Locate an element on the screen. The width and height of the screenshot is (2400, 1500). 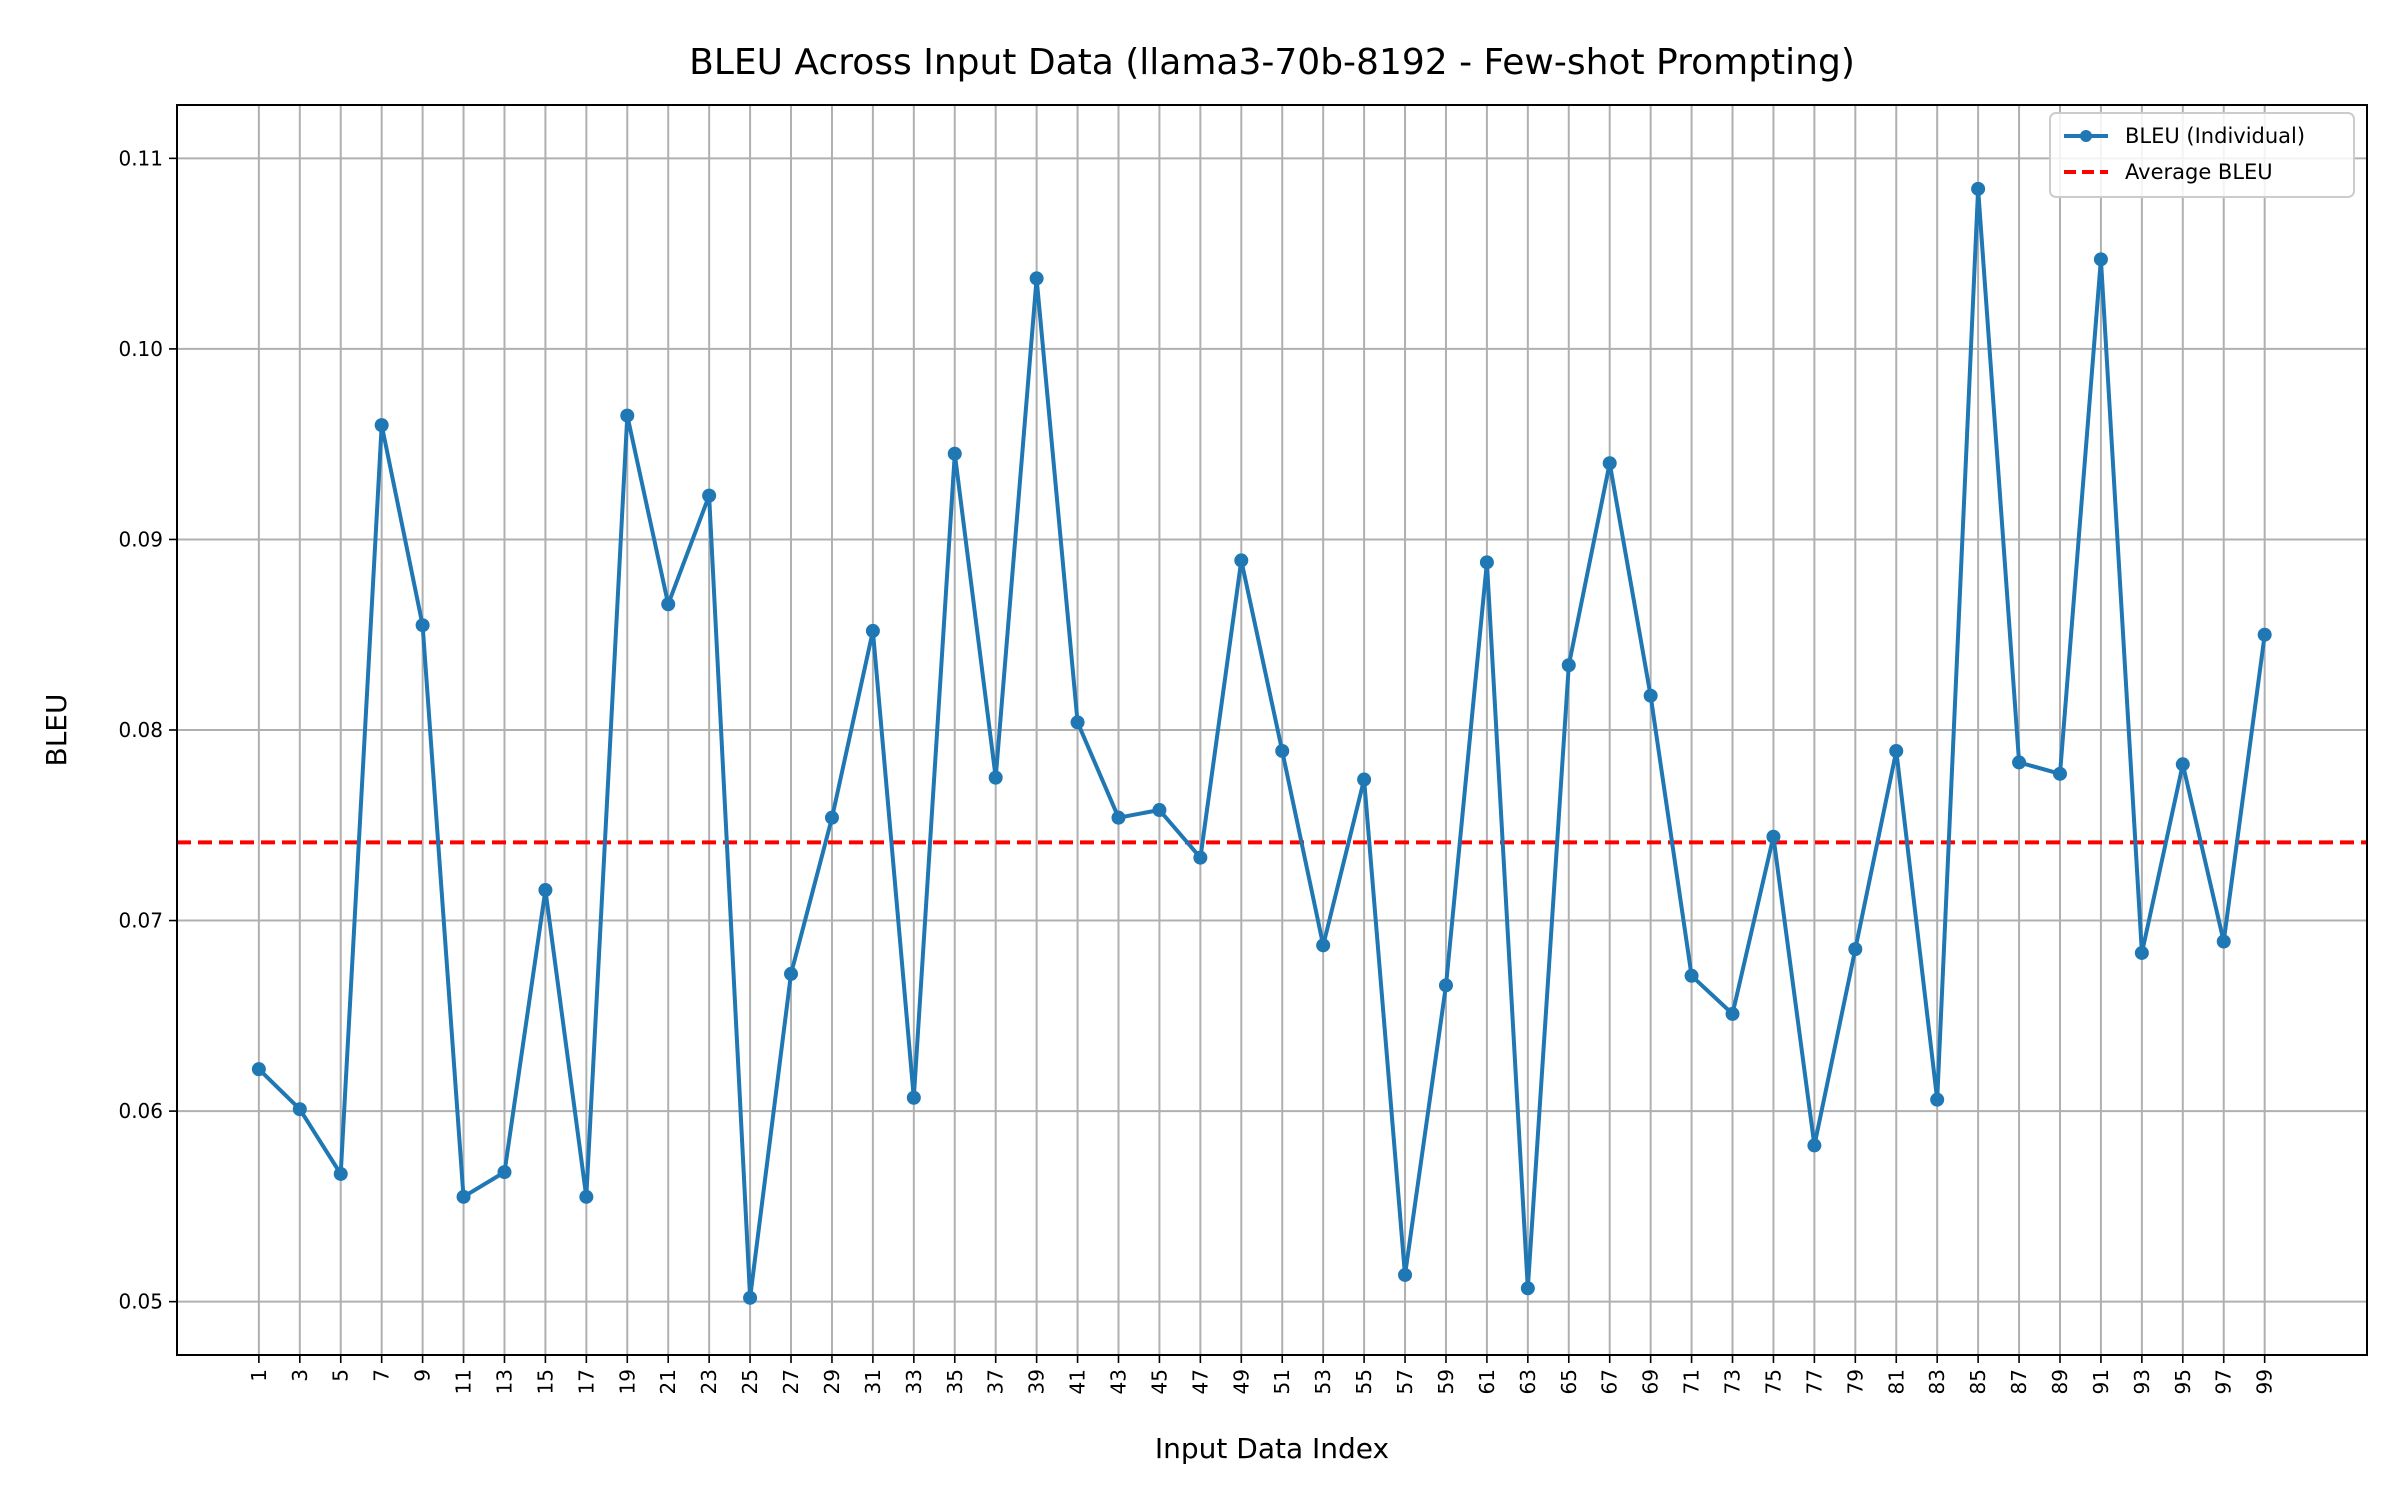
x-tick-label: 77 is located at coordinates (1814, 1381).